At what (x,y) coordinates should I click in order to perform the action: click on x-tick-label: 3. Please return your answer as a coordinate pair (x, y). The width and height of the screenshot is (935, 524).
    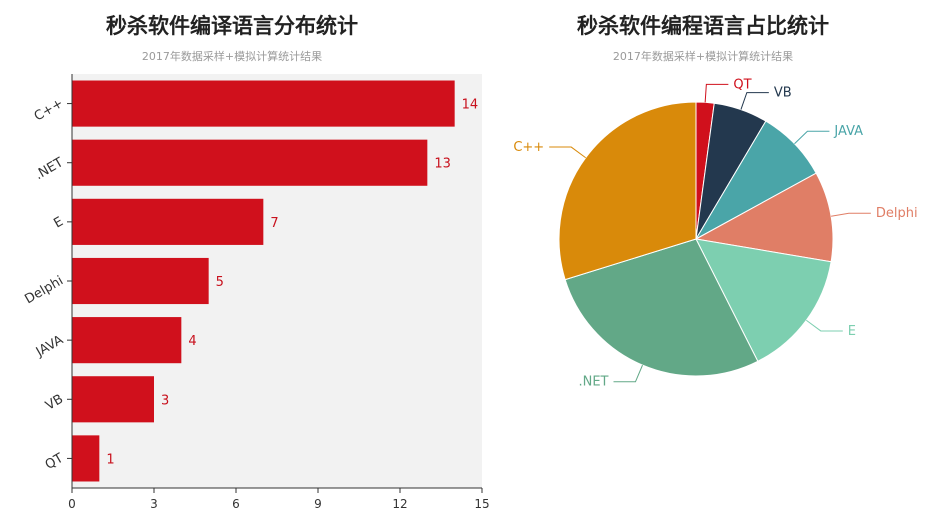
    Looking at the image, I should click on (154, 504).